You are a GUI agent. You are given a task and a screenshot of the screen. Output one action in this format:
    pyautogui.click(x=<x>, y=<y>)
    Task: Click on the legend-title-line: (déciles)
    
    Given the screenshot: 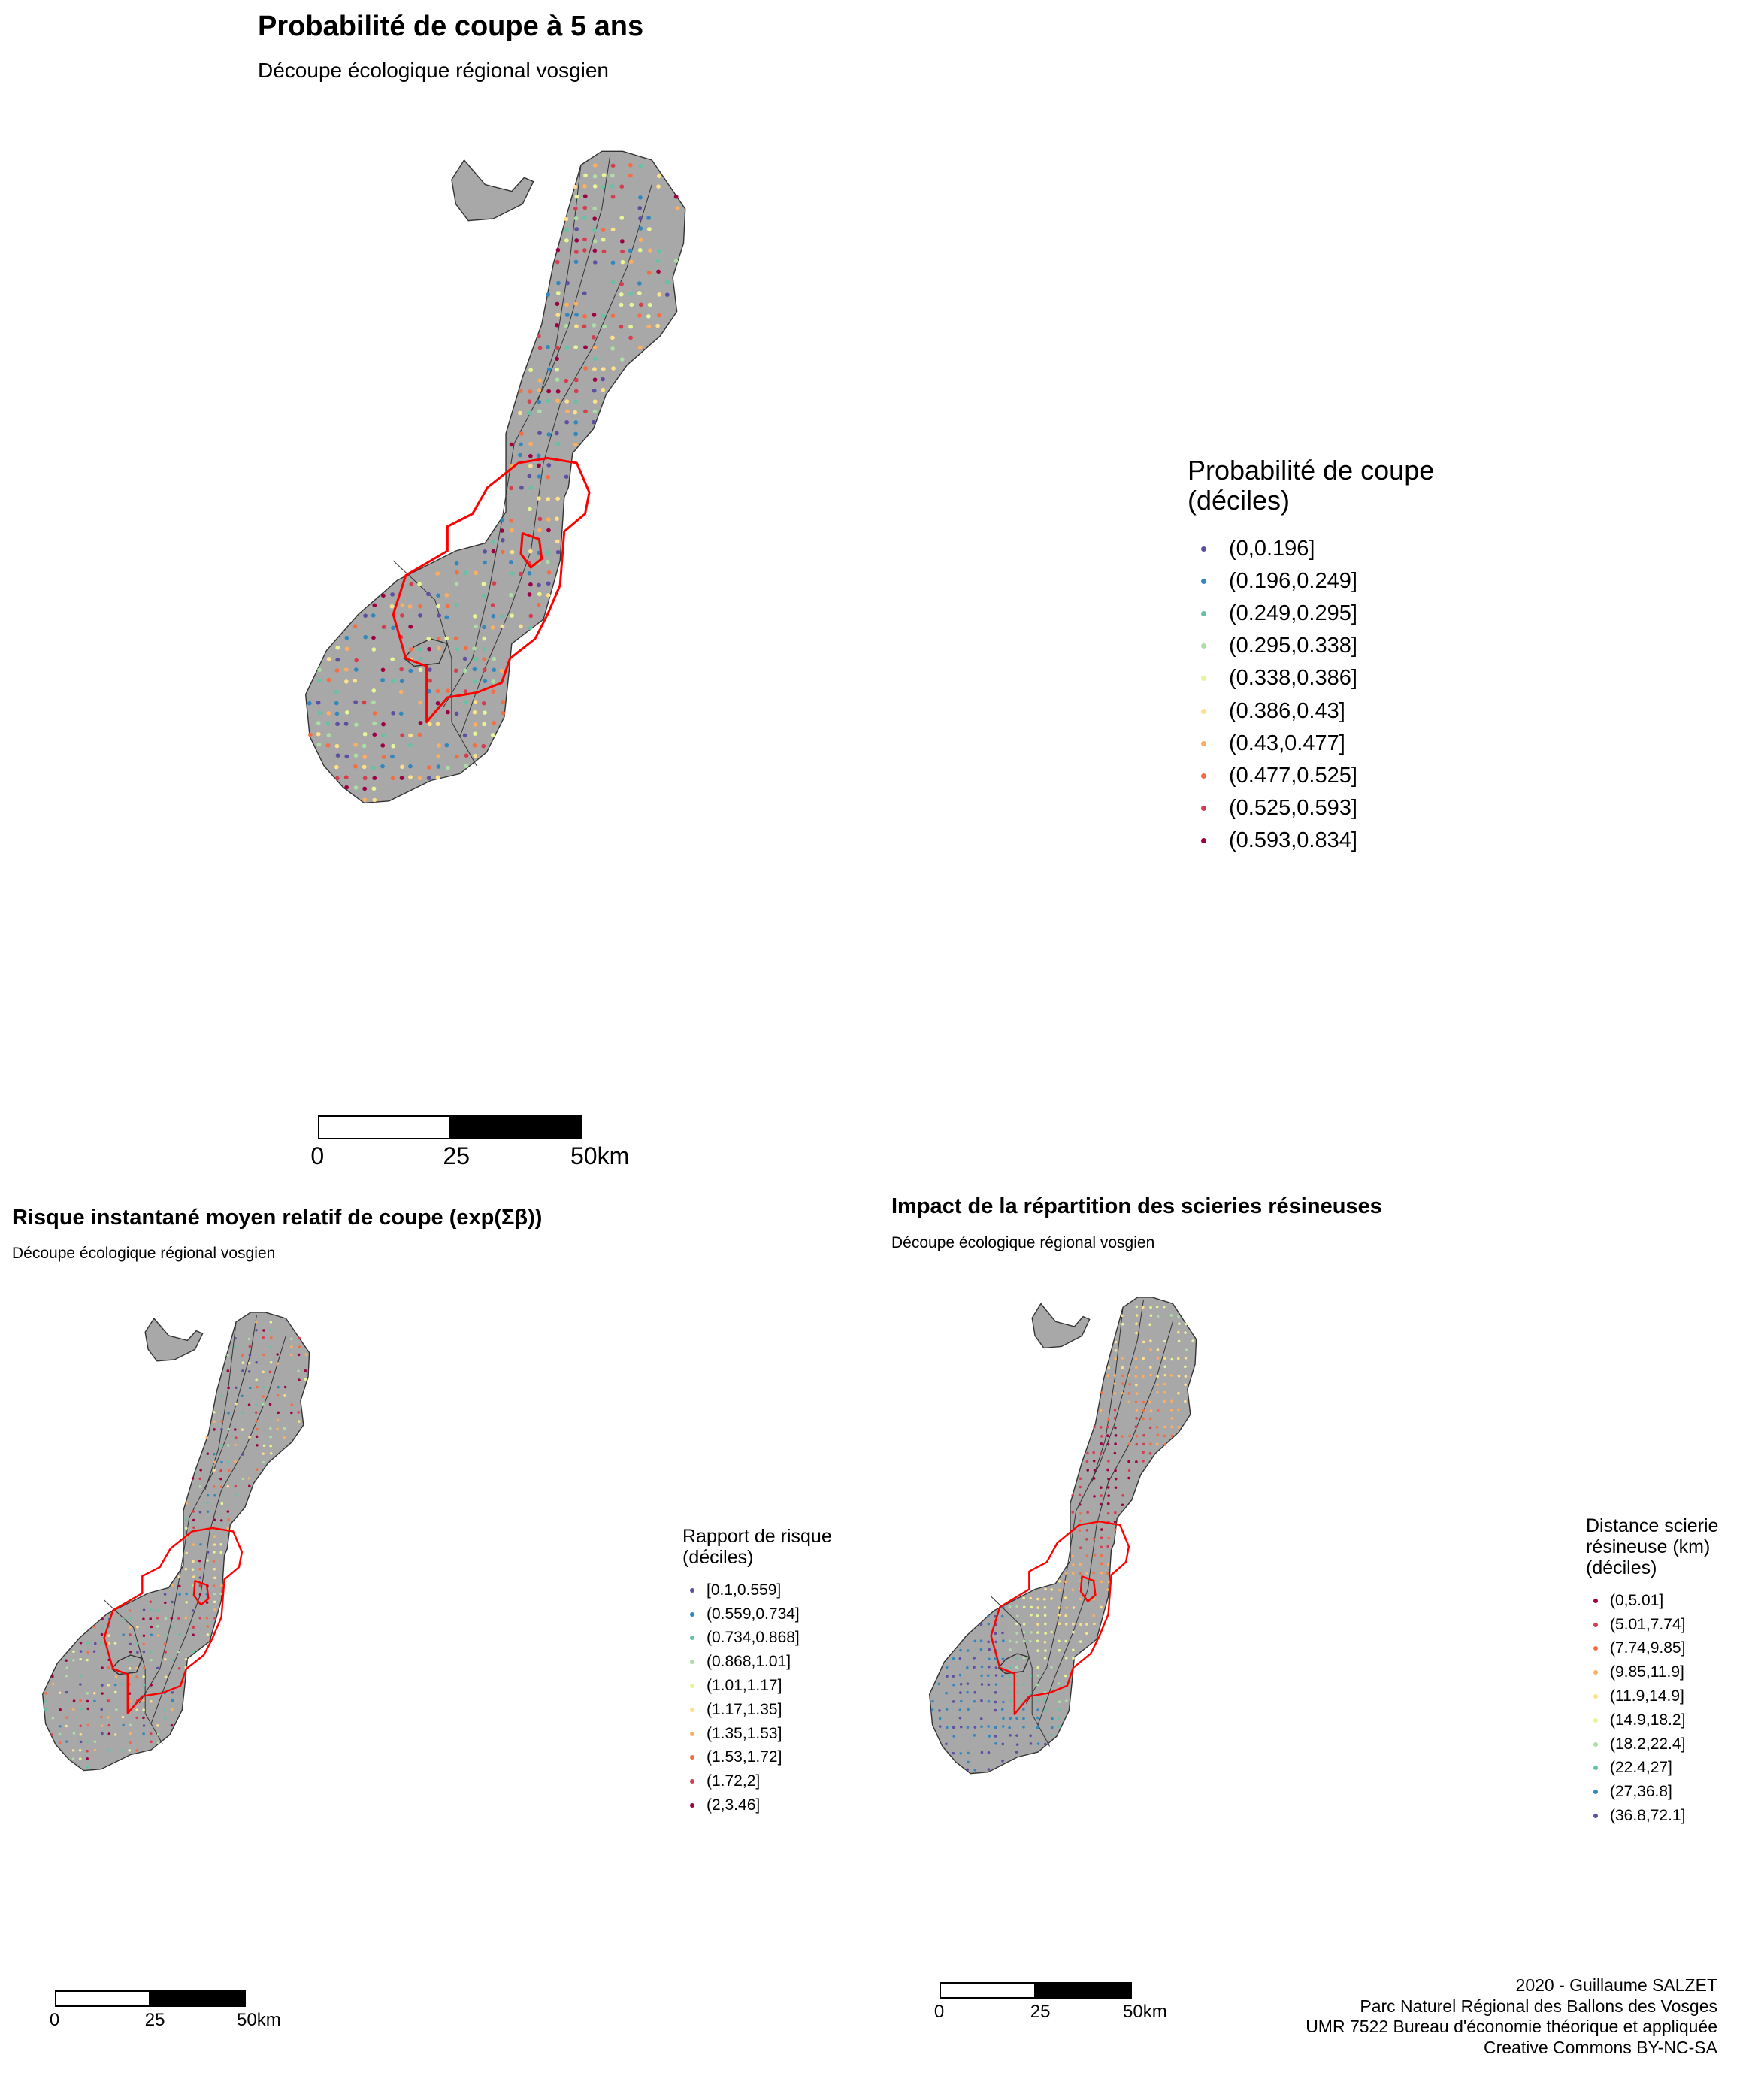 What is the action you would take?
    pyautogui.click(x=1621, y=1567)
    